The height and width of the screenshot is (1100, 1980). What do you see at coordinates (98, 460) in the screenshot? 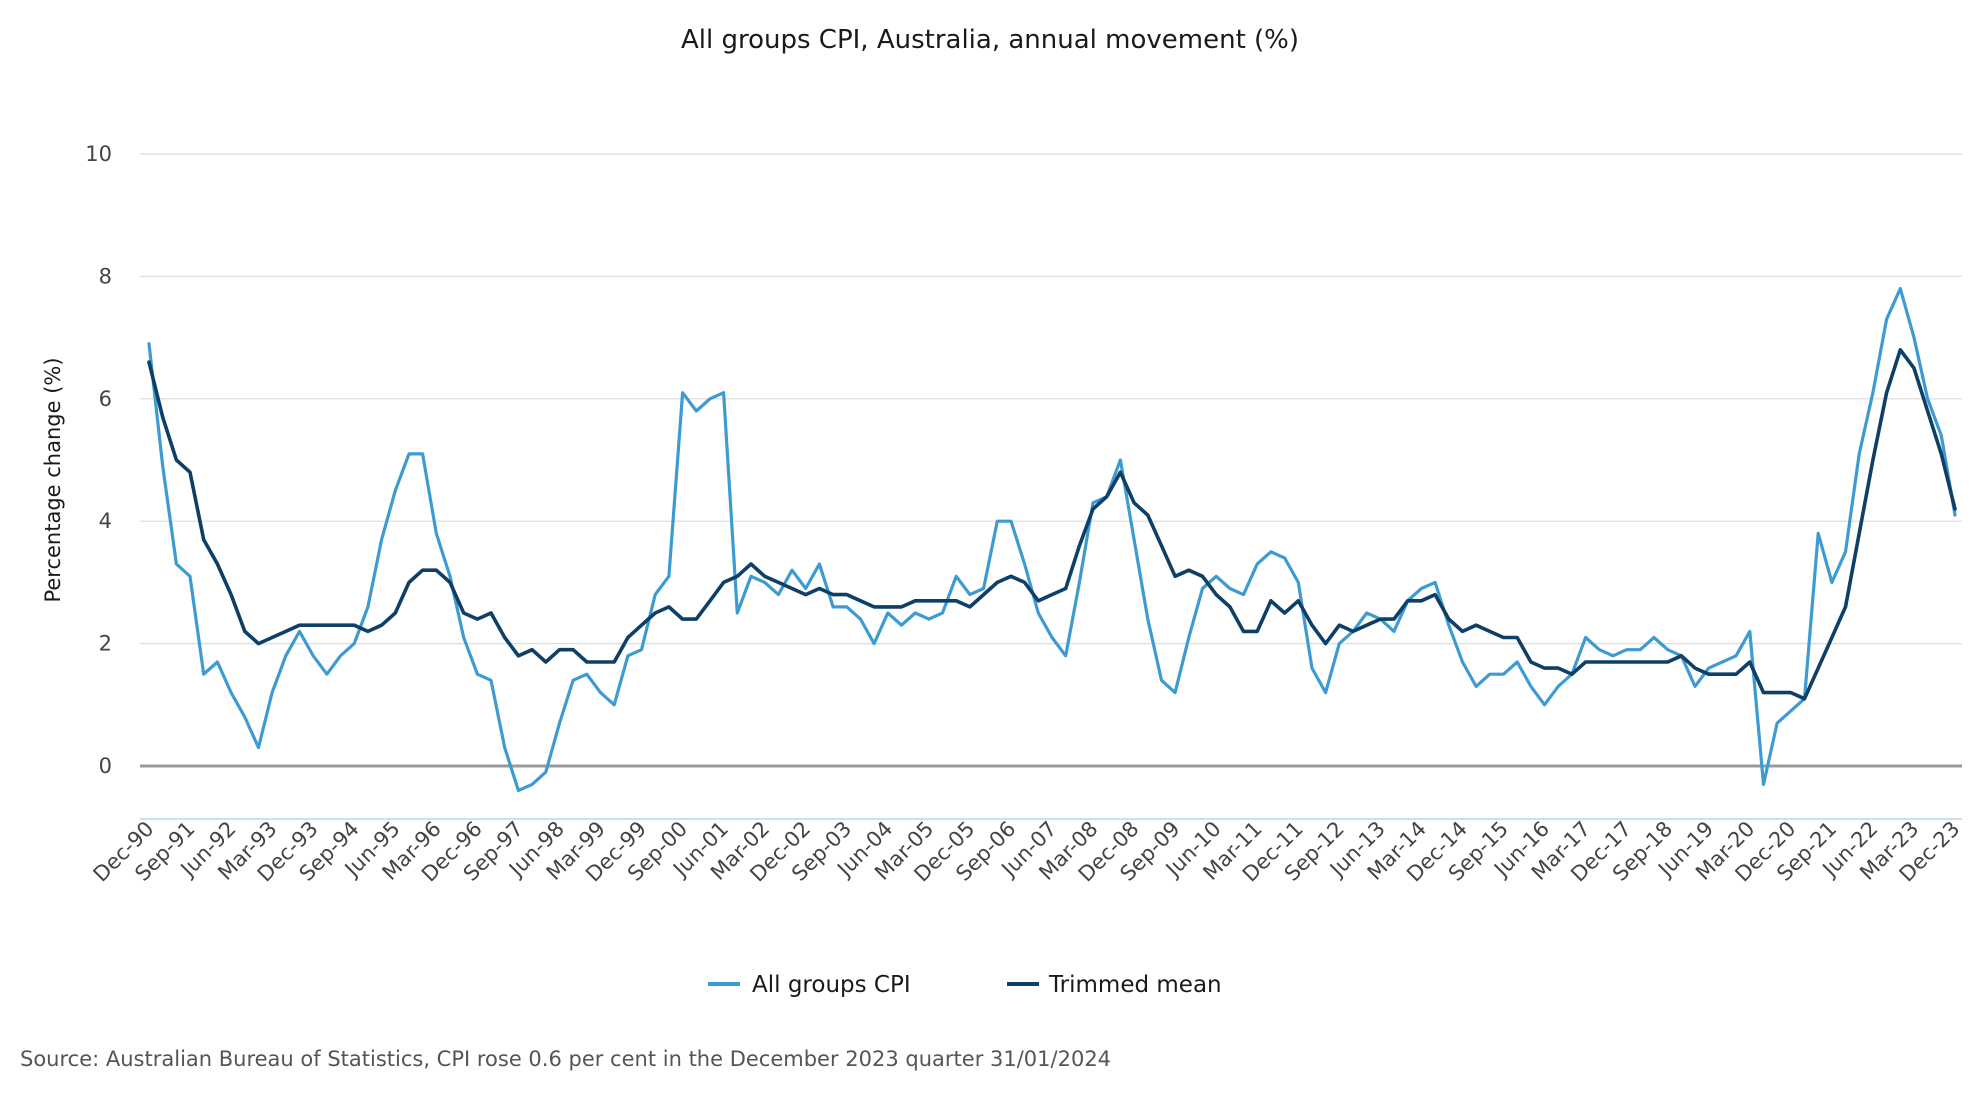
I see `y-axis-ticks: 0 2 4 6 8 10` at bounding box center [98, 460].